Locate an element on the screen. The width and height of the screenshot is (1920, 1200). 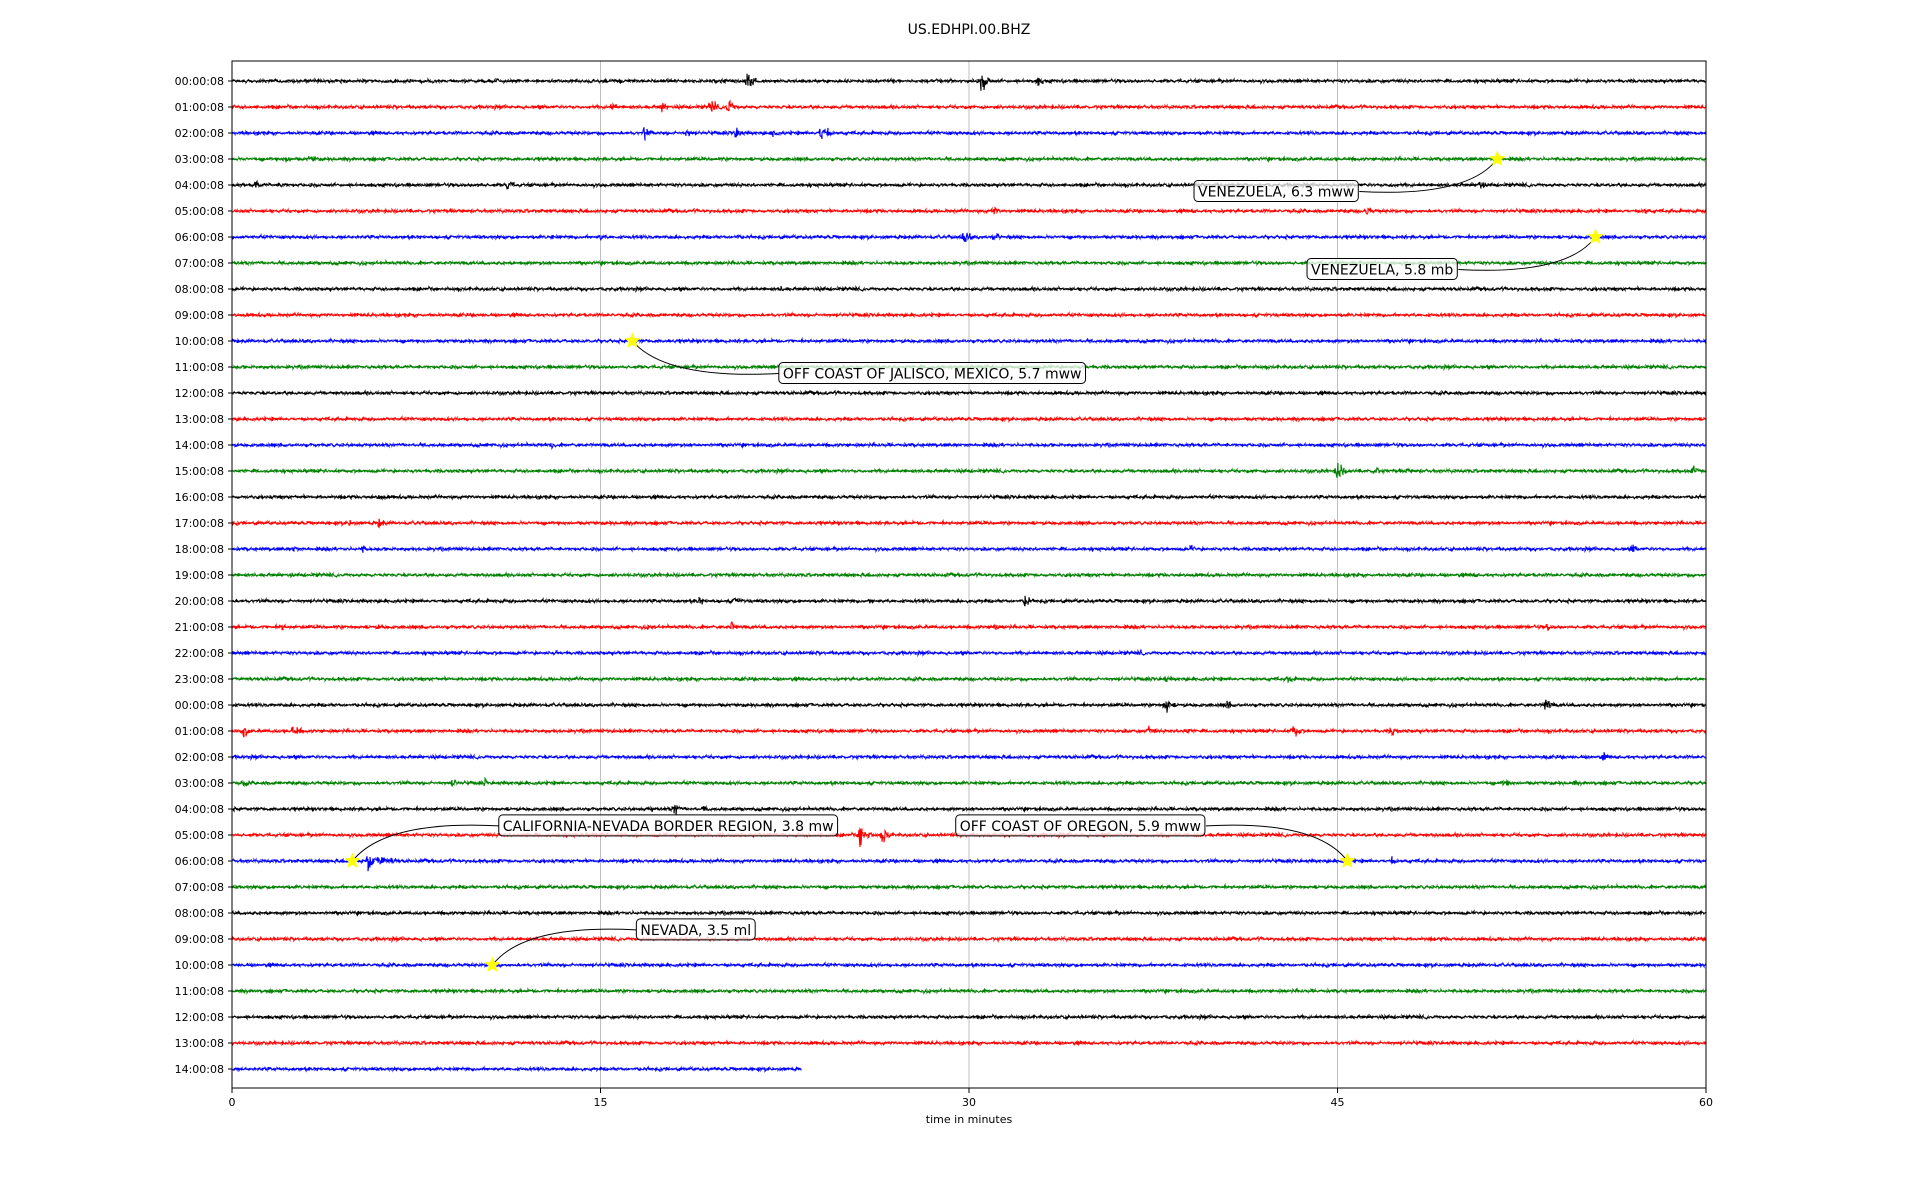
row-label-8: 08:00:08 is located at coordinates (199, 289).